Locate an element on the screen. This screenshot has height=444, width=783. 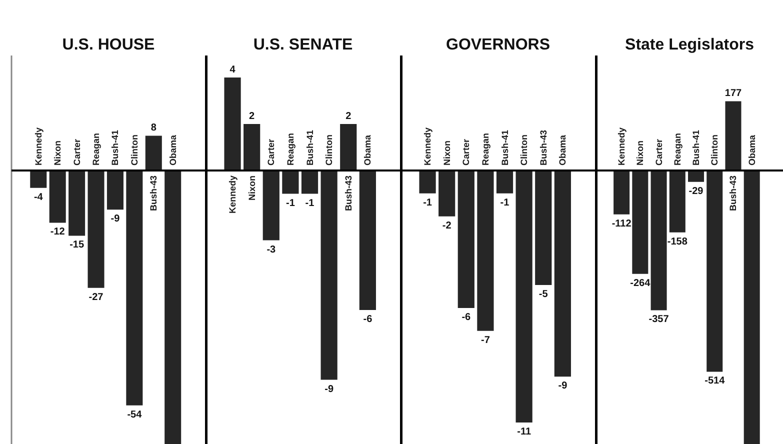
data-label: -5 is located at coordinates (543, 294).